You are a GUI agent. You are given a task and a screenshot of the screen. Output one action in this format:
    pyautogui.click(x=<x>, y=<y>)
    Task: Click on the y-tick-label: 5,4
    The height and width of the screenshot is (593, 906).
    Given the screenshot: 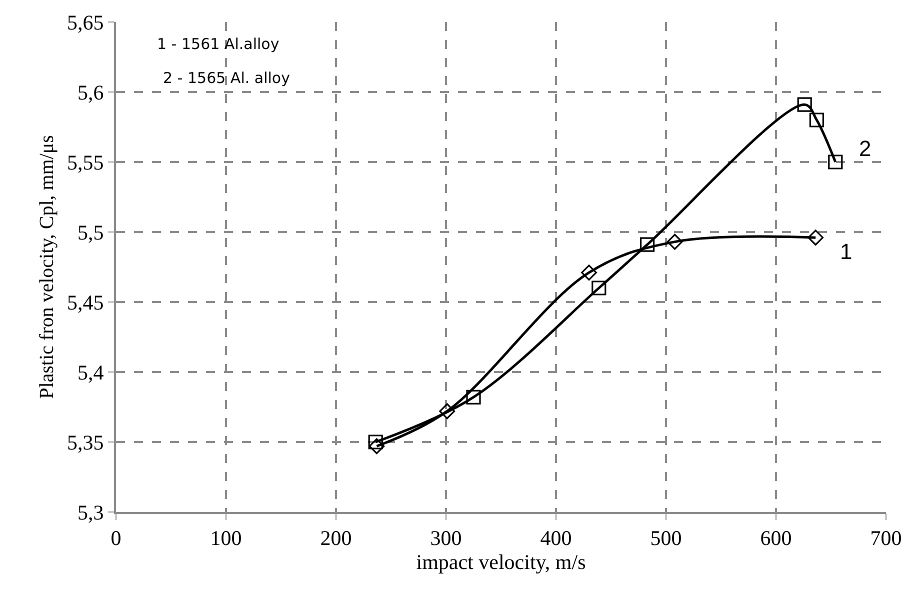 What is the action you would take?
    pyautogui.click(x=91, y=372)
    